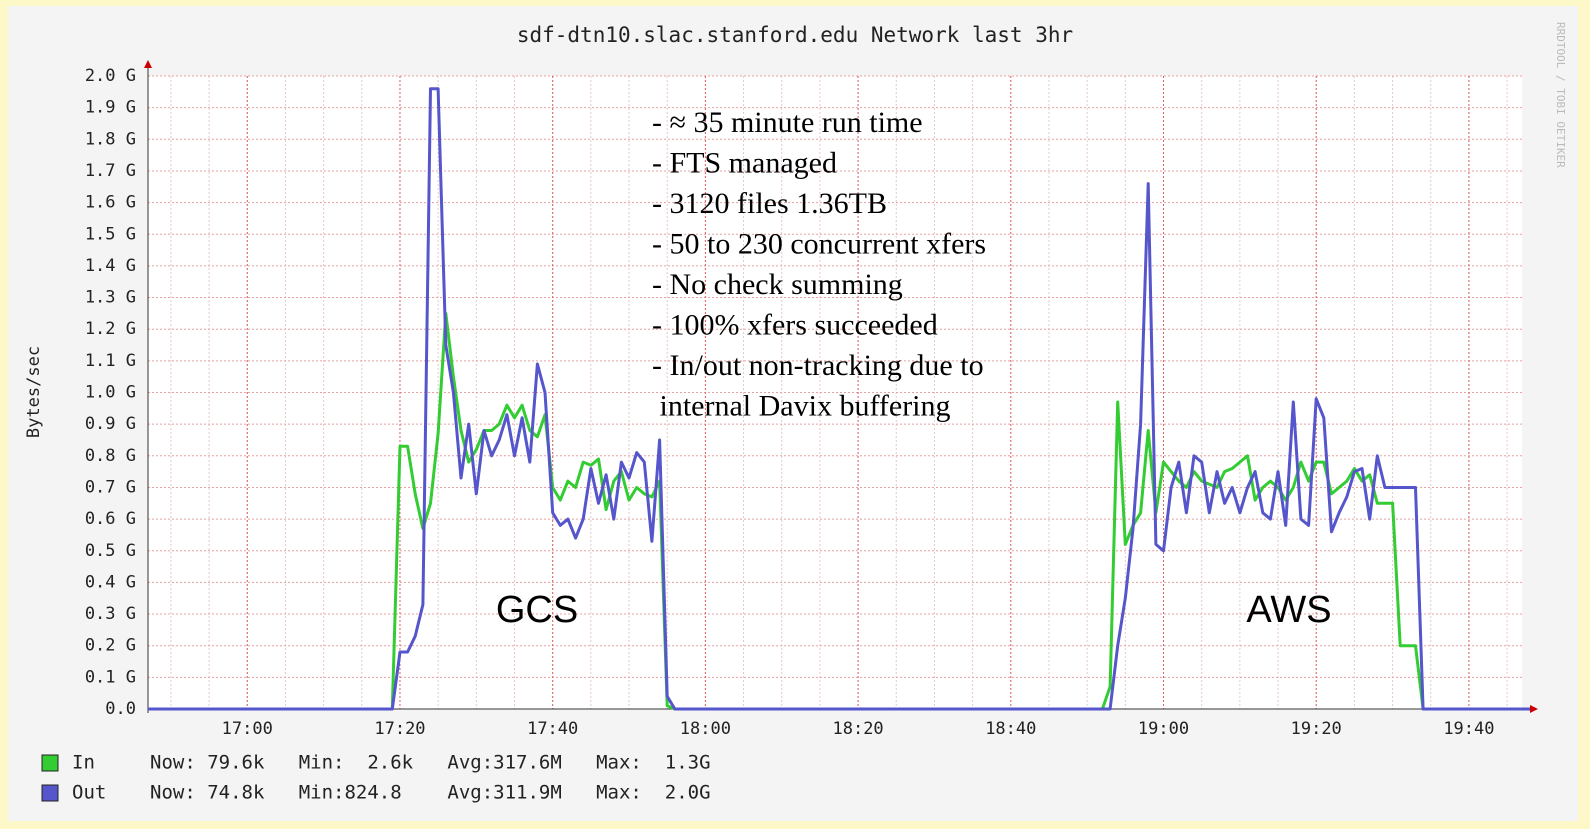 The height and width of the screenshot is (829, 1590). What do you see at coordinates (83, 763) in the screenshot?
I see `legend-label: In` at bounding box center [83, 763].